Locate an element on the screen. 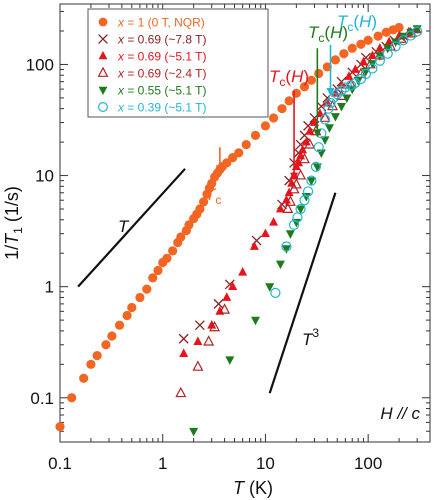 This screenshot has width=436, height=500. legend-label: x = 1 (0 T, NQR) is located at coordinates (161, 23).